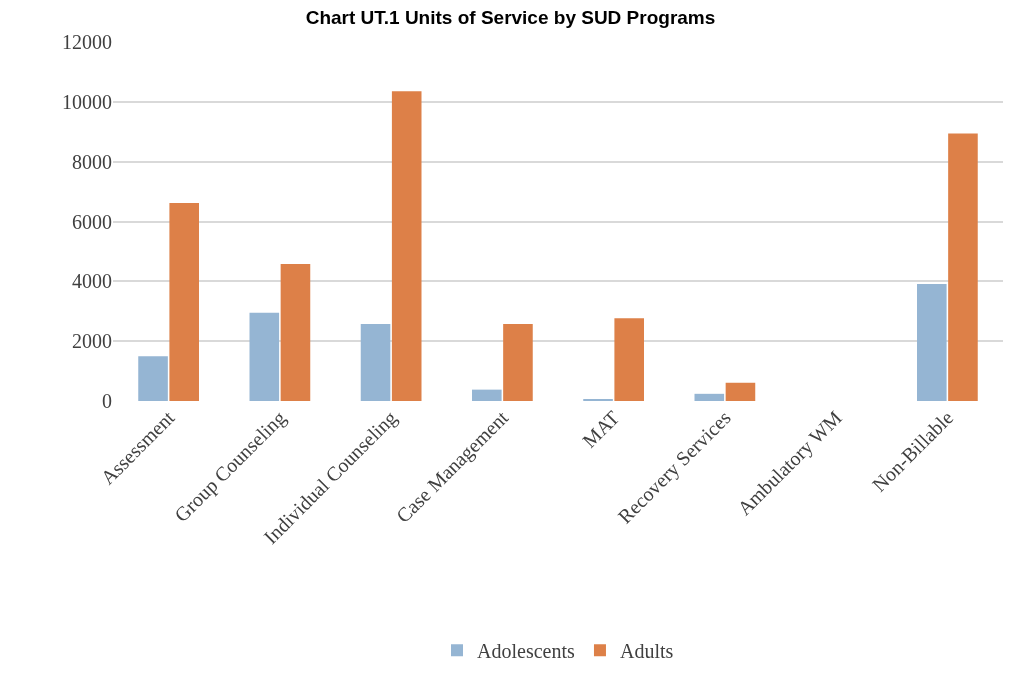 This screenshot has width=1021, height=681. Describe the element at coordinates (526, 651) in the screenshot. I see `legend-label: Adolescents` at that location.